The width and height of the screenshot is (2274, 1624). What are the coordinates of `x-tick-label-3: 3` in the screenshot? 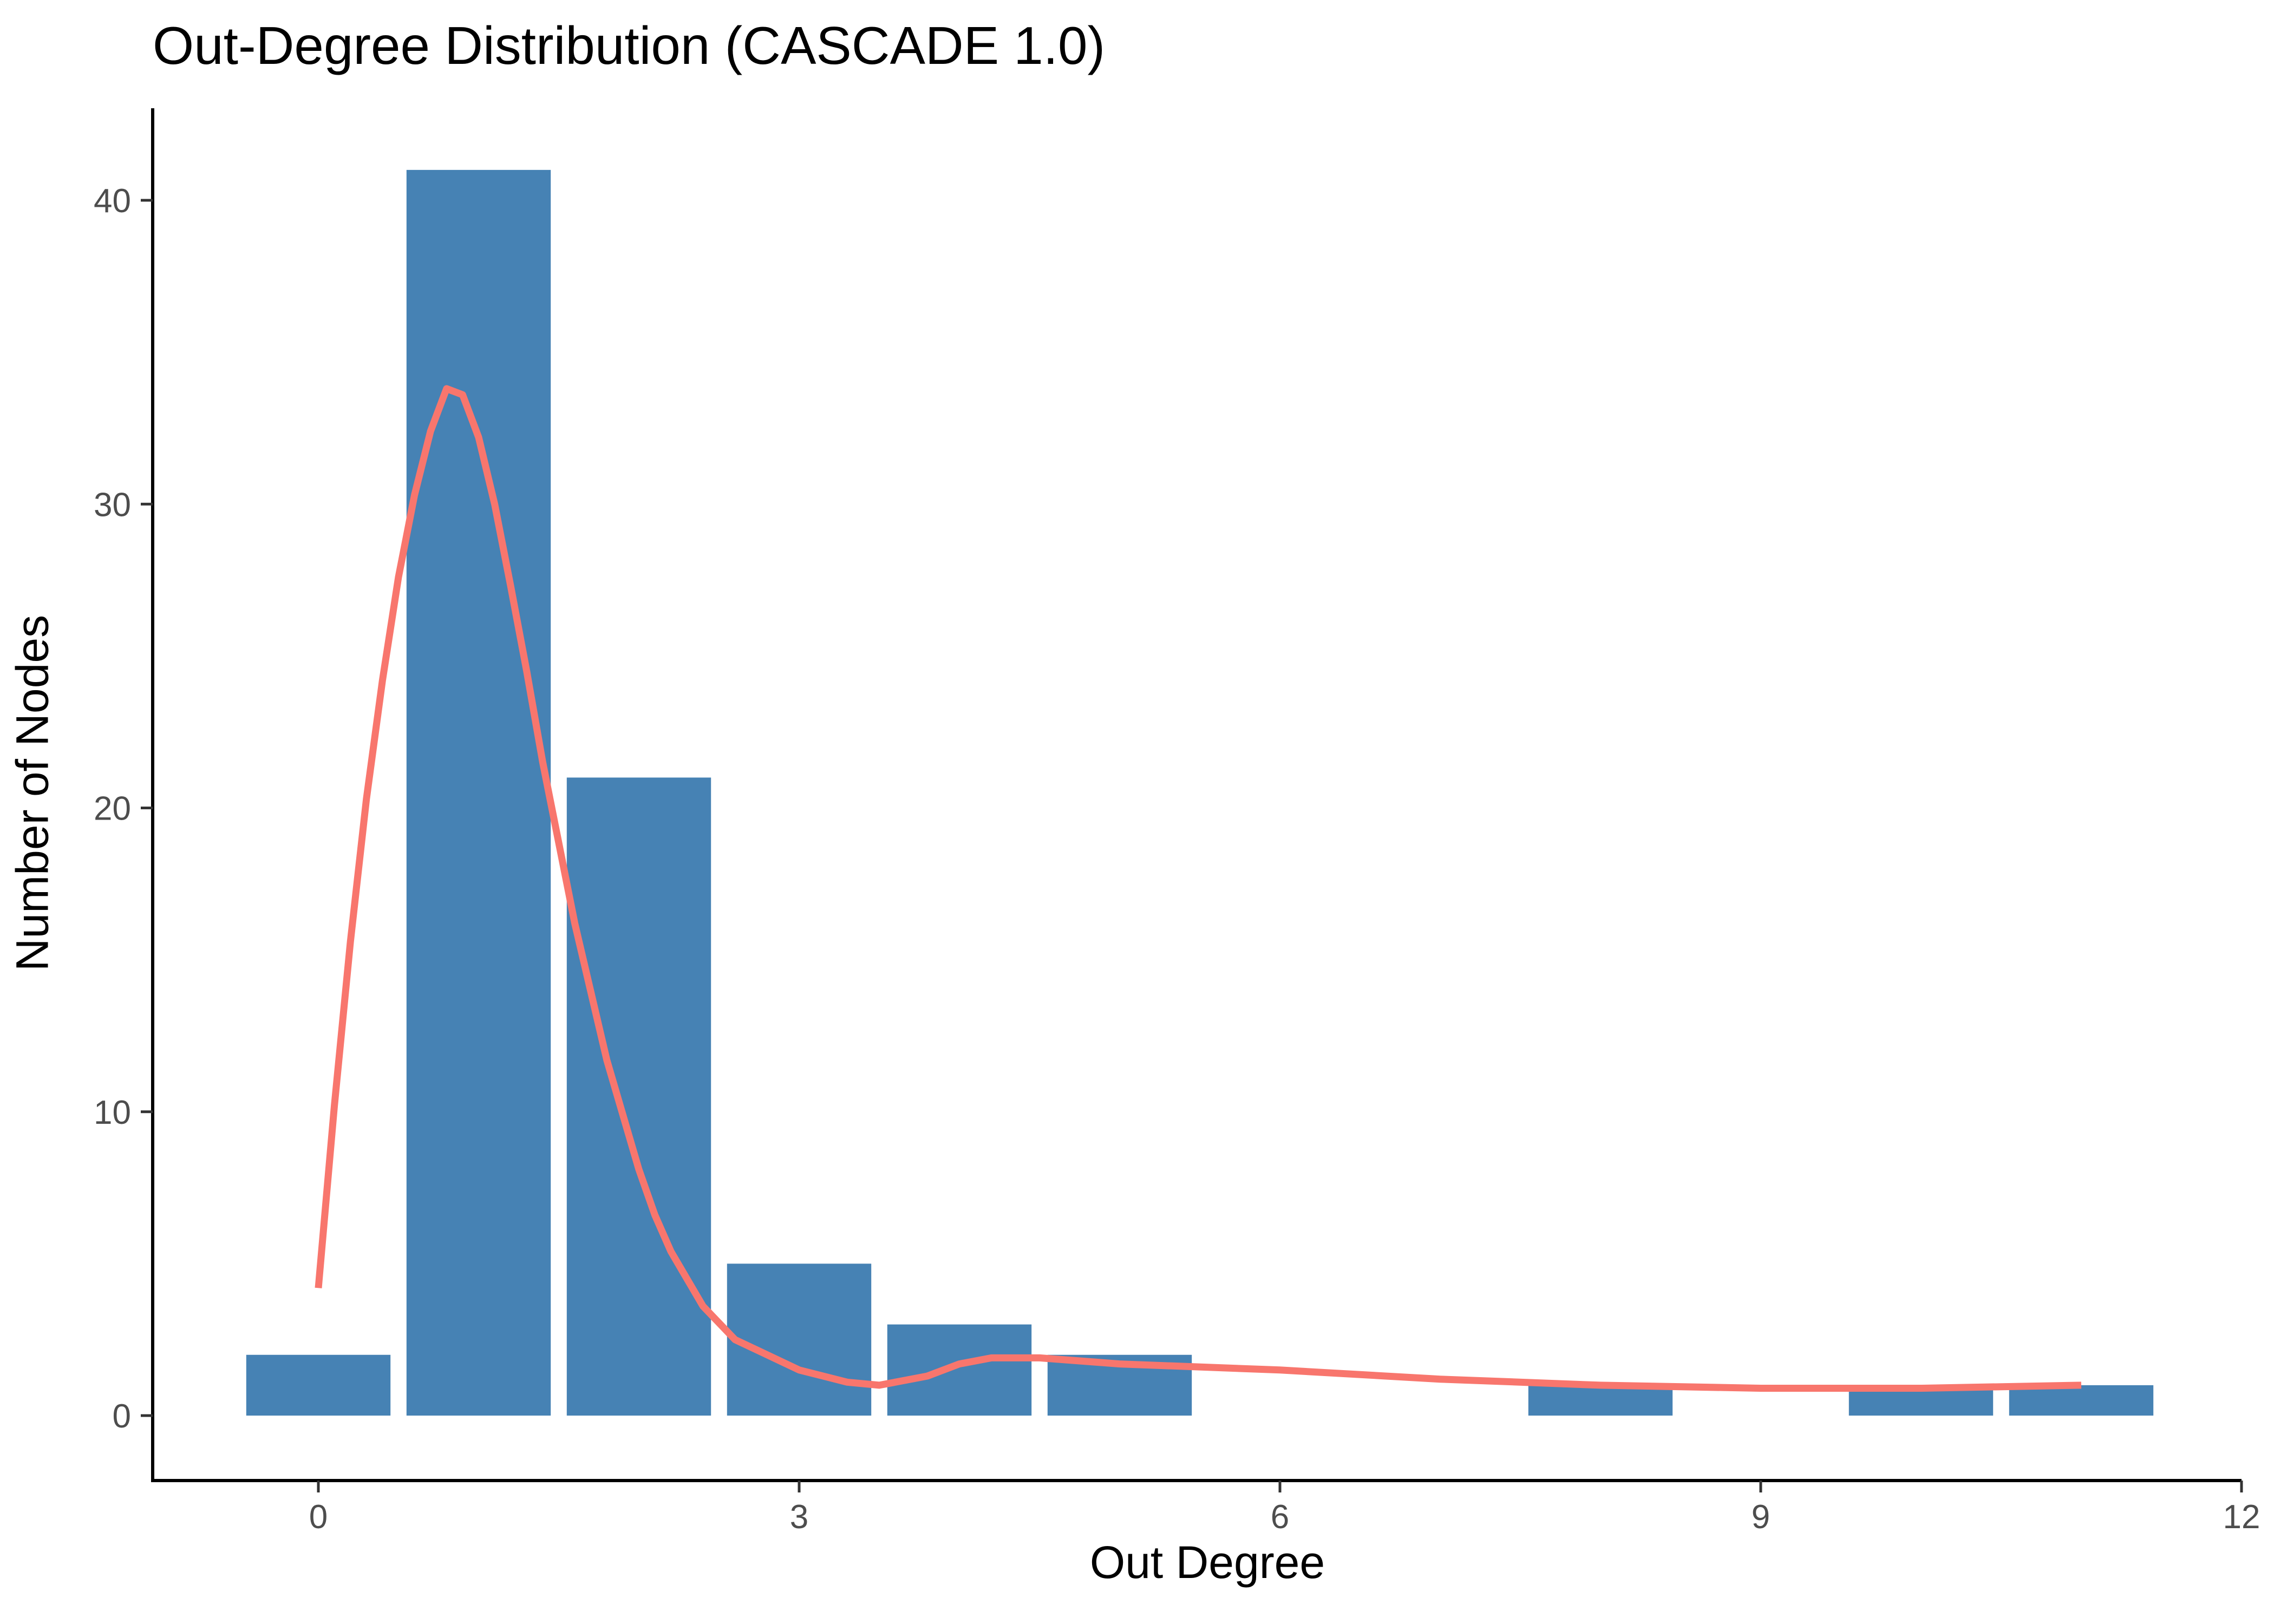 It's located at (799, 1517).